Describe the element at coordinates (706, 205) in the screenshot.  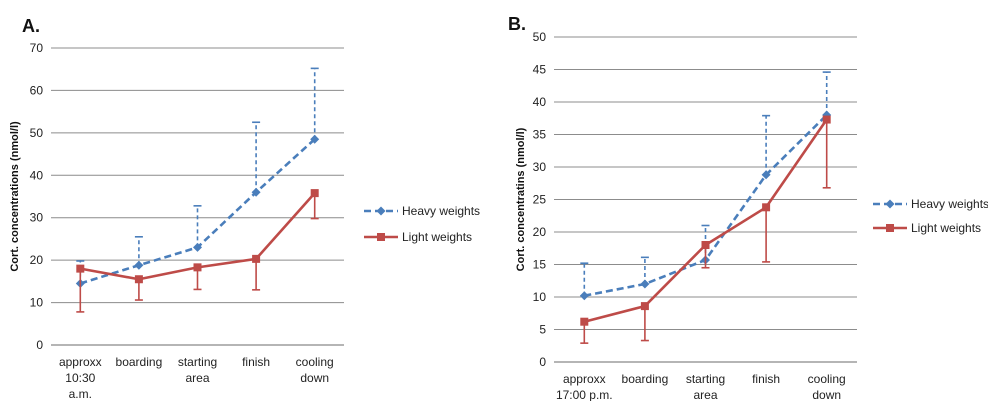
I see `series-line` at that location.